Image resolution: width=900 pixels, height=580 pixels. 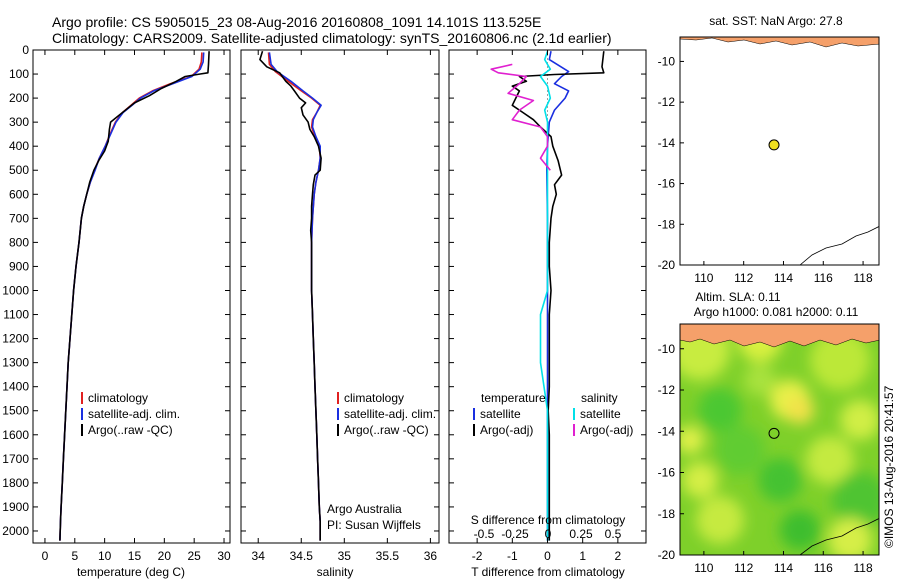 What do you see at coordinates (15, 435) in the screenshot?
I see `depth-tick-label: 1600` at bounding box center [15, 435].